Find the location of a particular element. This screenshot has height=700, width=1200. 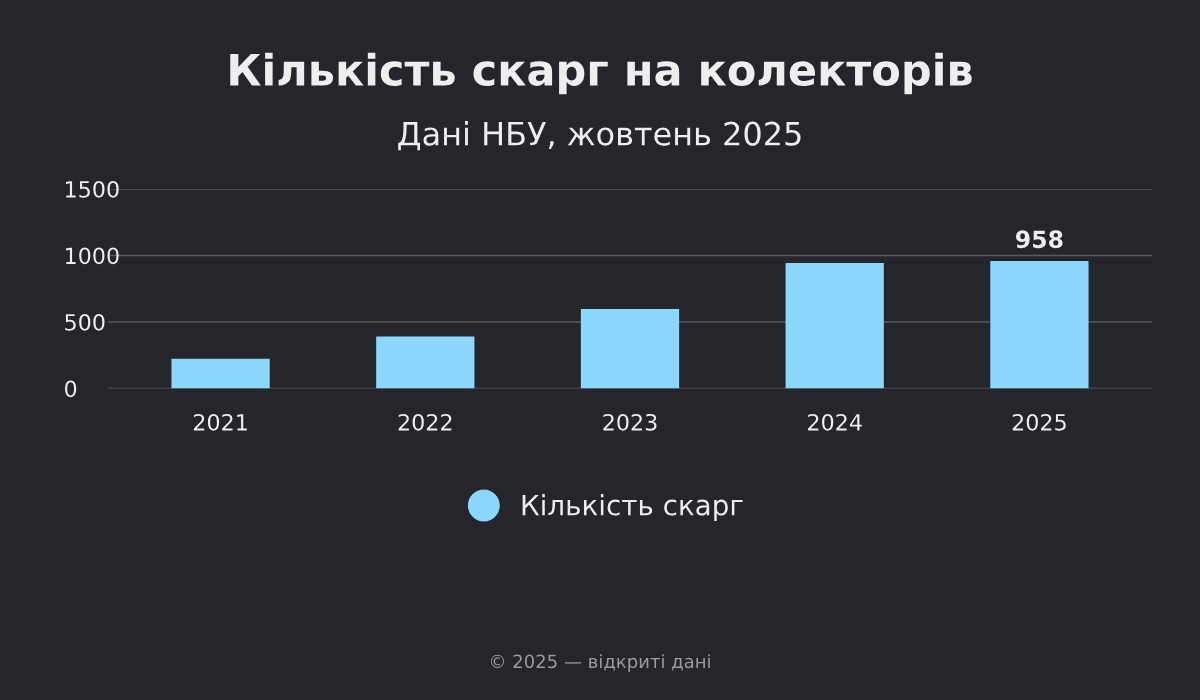

y-tick-label: 0 is located at coordinates (71, 389).